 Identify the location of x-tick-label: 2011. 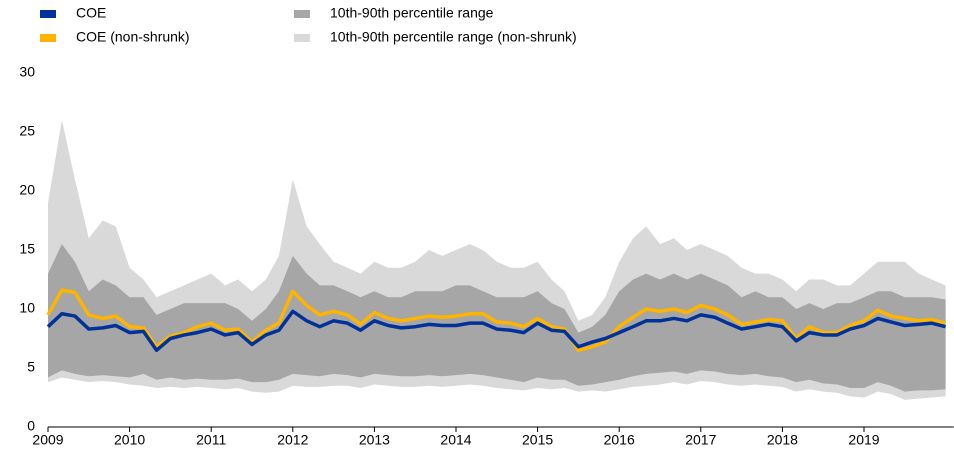
(211, 440).